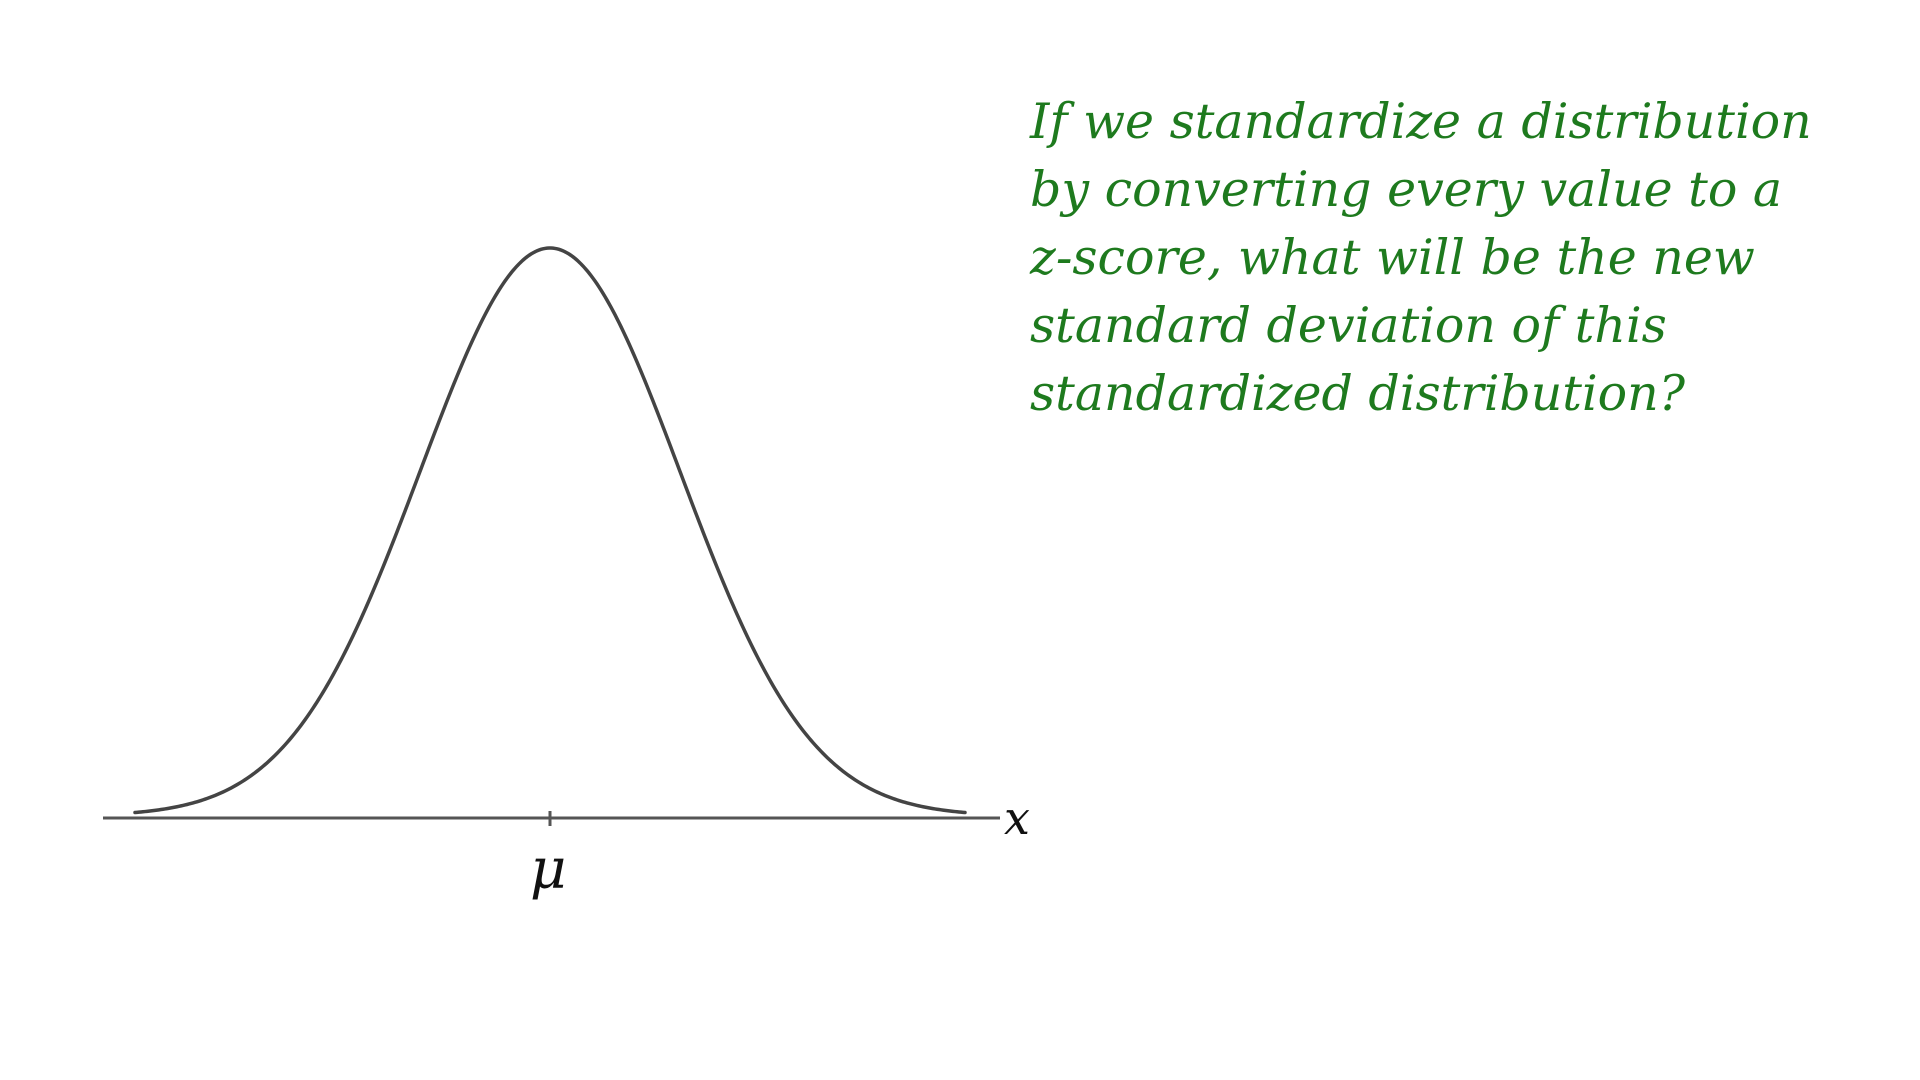 The height and width of the screenshot is (1080, 1920). What do you see at coordinates (1392, 257) in the screenshot?
I see `question-line: z-score, what will be the new` at bounding box center [1392, 257].